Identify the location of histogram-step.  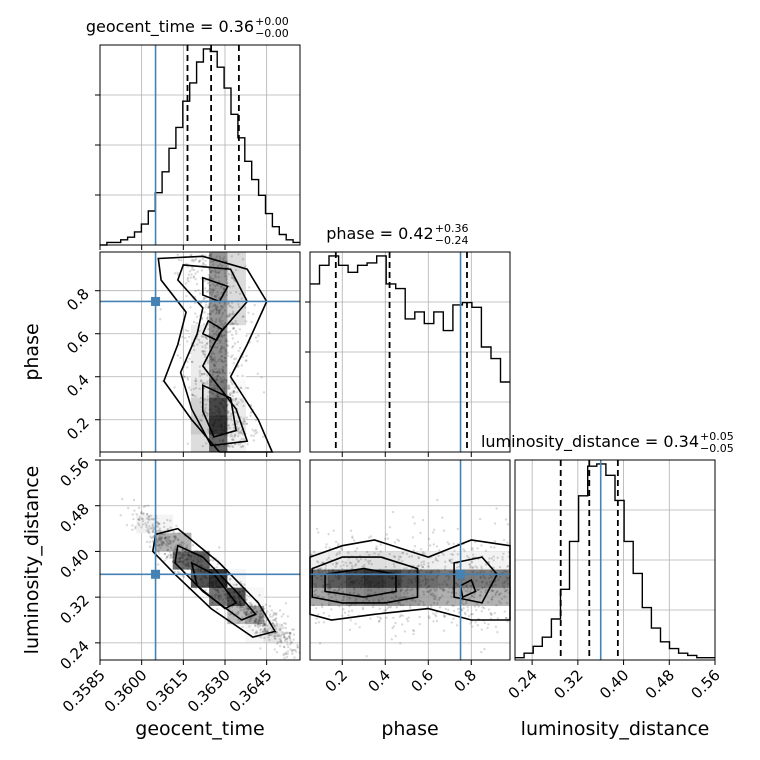
(200, 147).